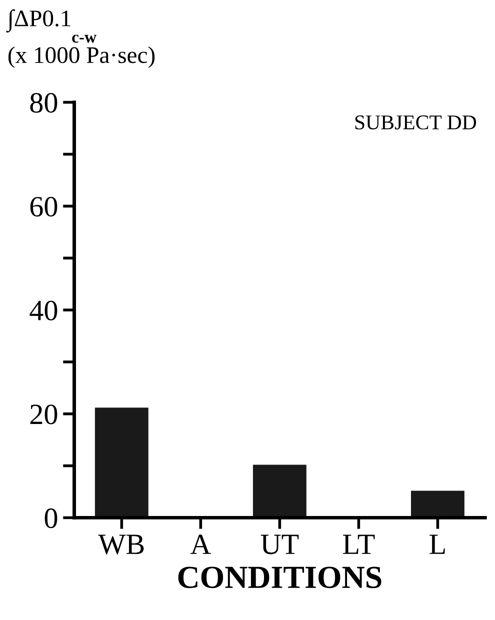 The height and width of the screenshot is (620, 495). Describe the element at coordinates (280, 577) in the screenshot. I see `x-axis-title: CONDITIONS` at that location.